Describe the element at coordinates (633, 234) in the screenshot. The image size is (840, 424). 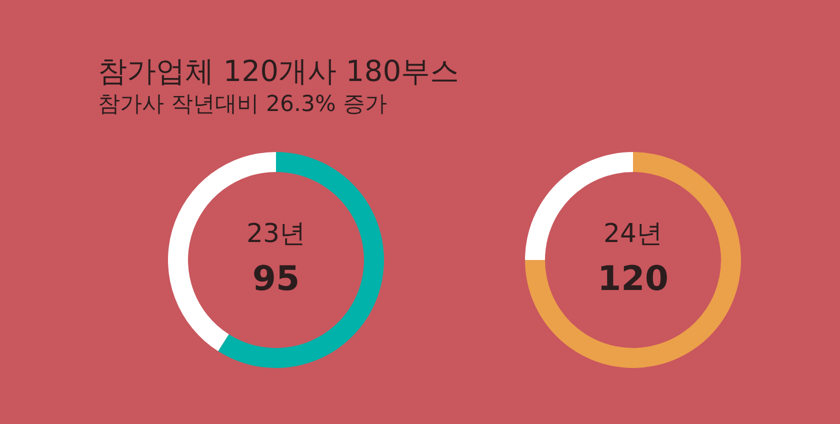
I see `text: 24년` at that location.